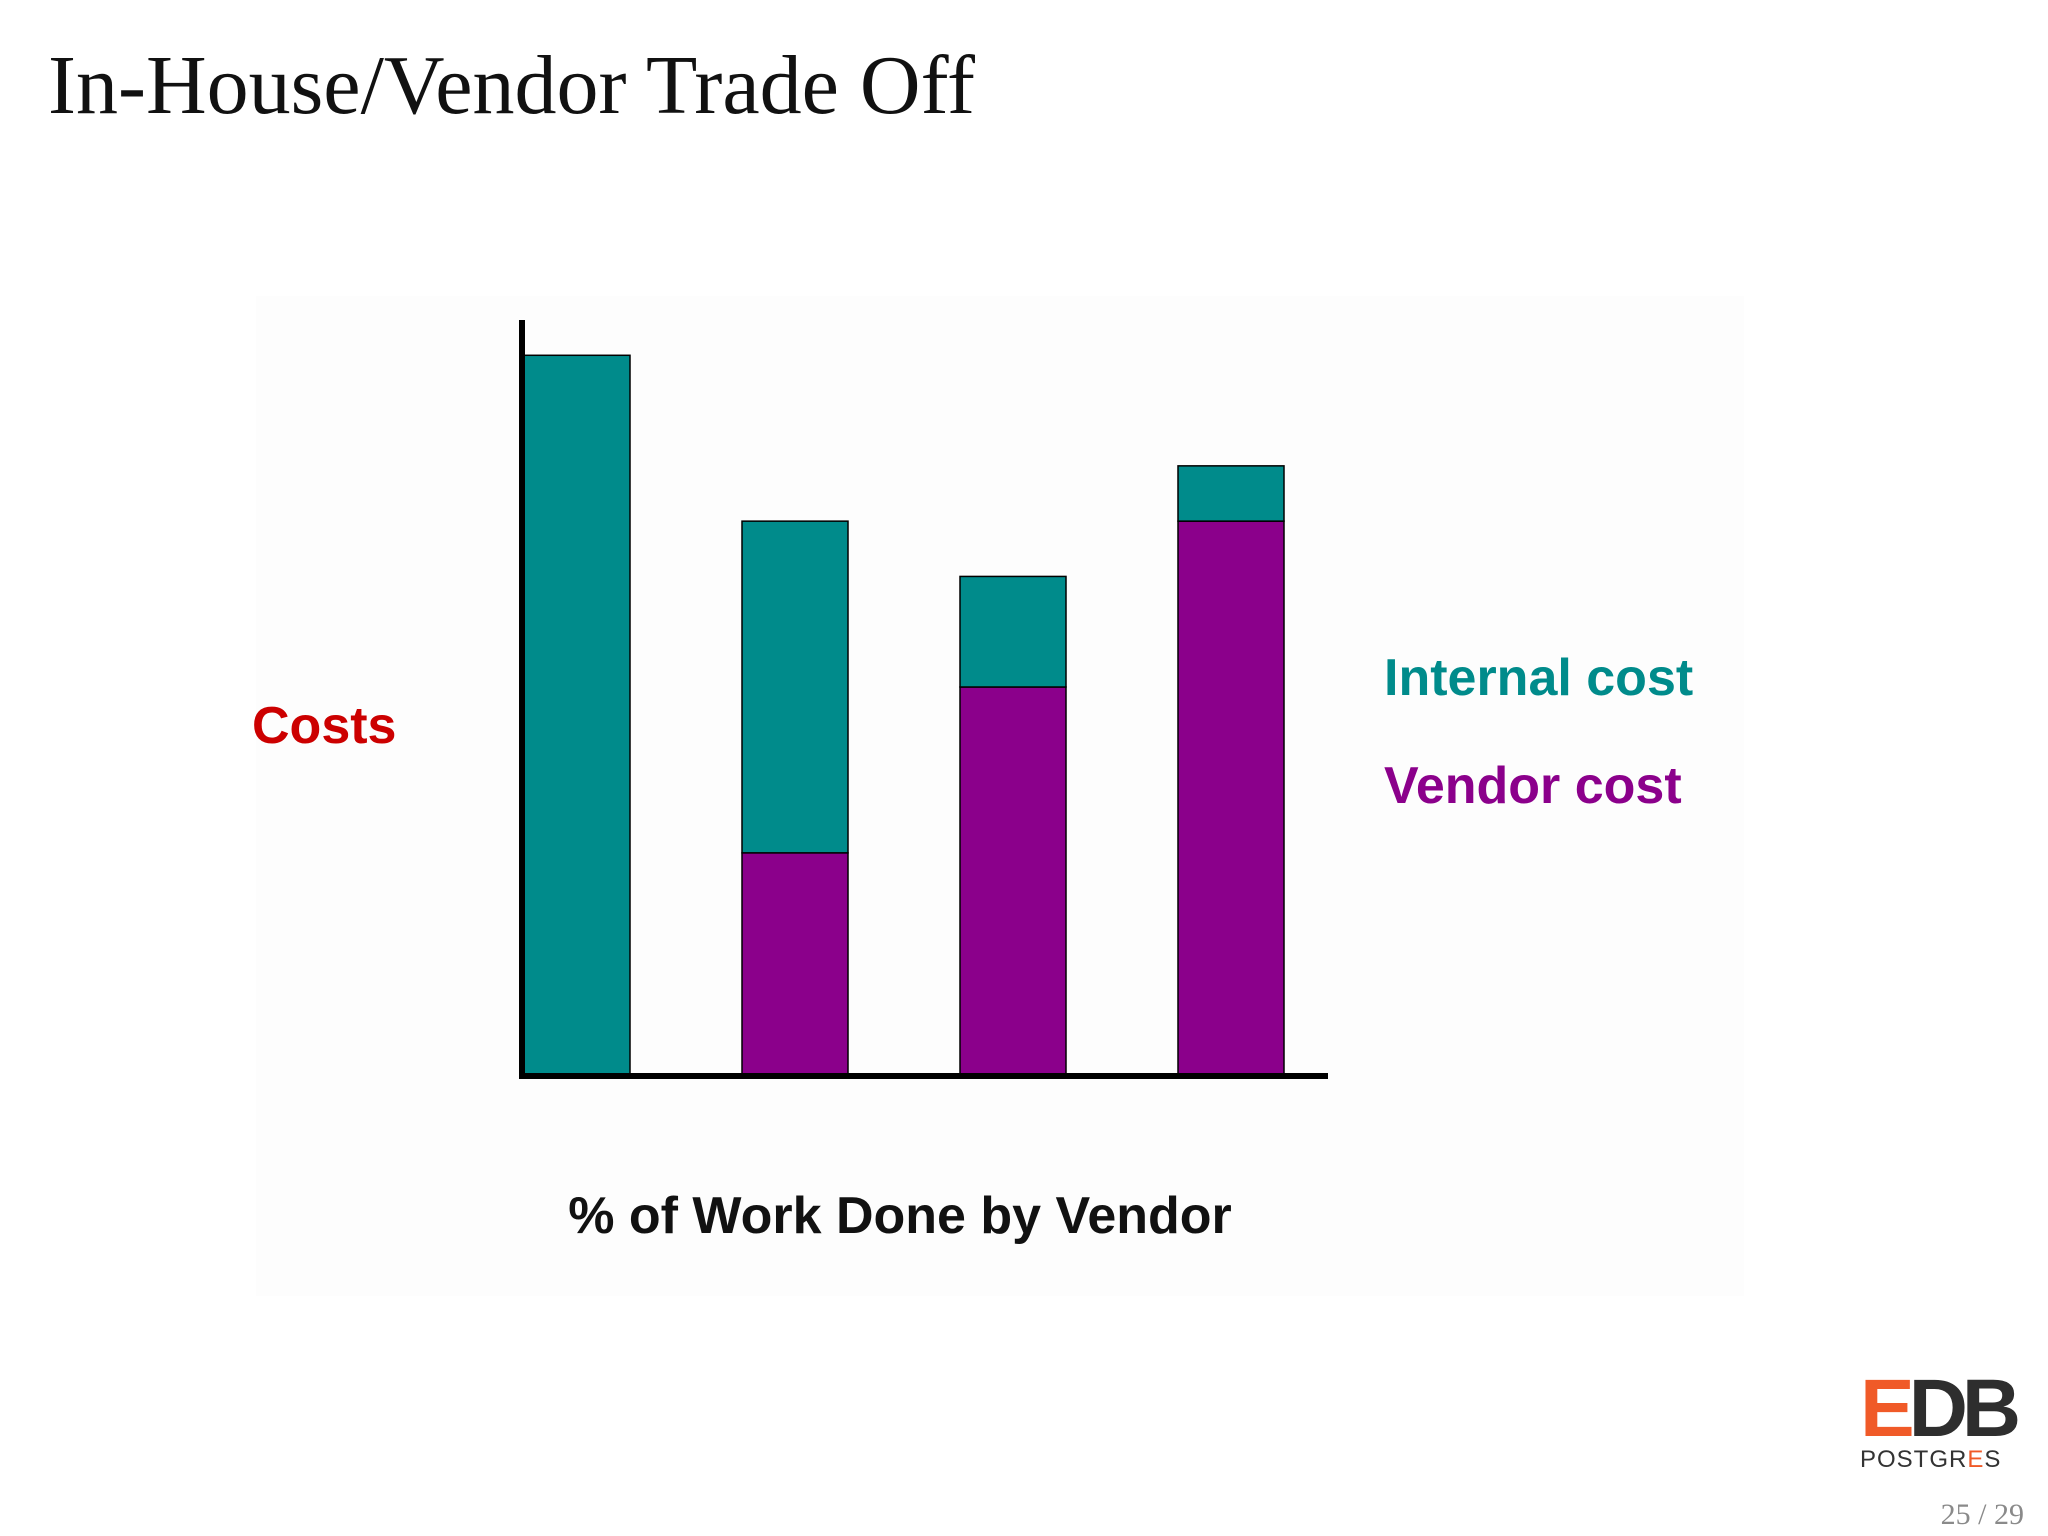 Image resolution: width=2048 pixels, height=1536 pixels. I want to click on page-number: 25 / 29, so click(1982, 1514).